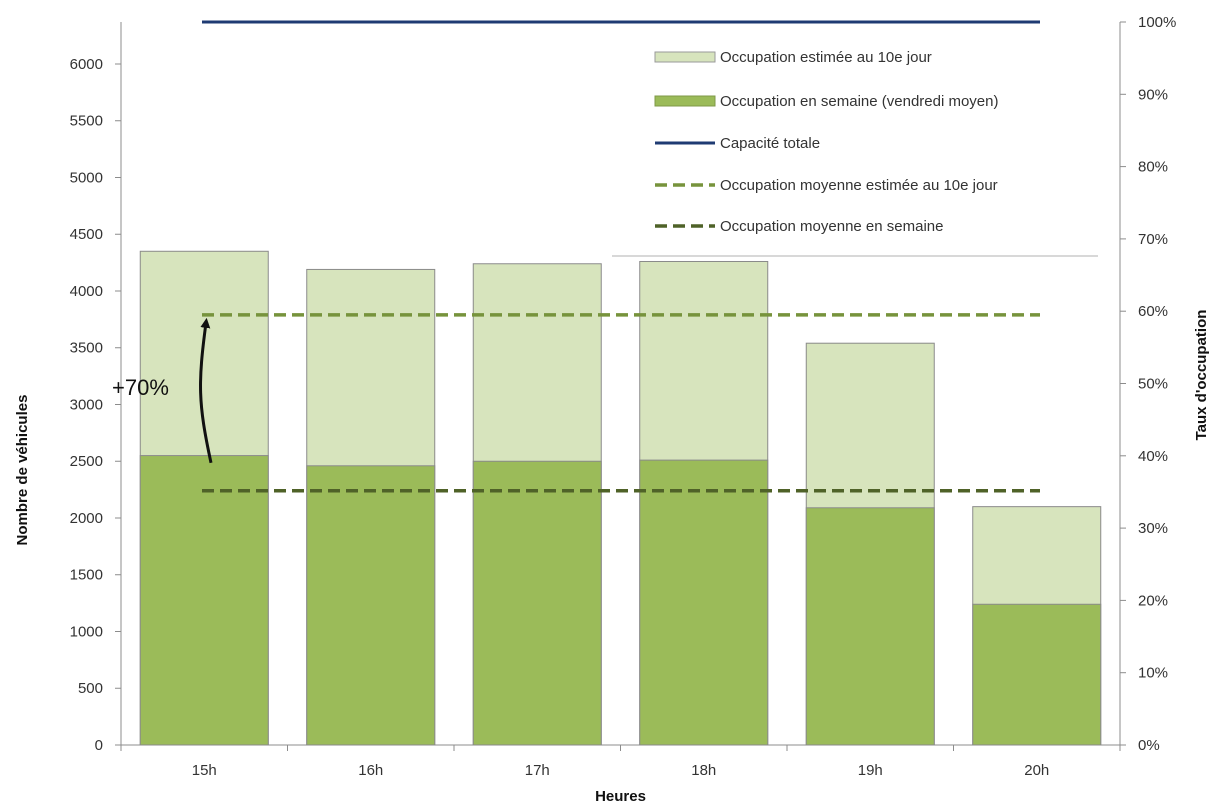  Describe the element at coordinates (537, 770) in the screenshot. I see `x-tick-label: 17h` at that location.